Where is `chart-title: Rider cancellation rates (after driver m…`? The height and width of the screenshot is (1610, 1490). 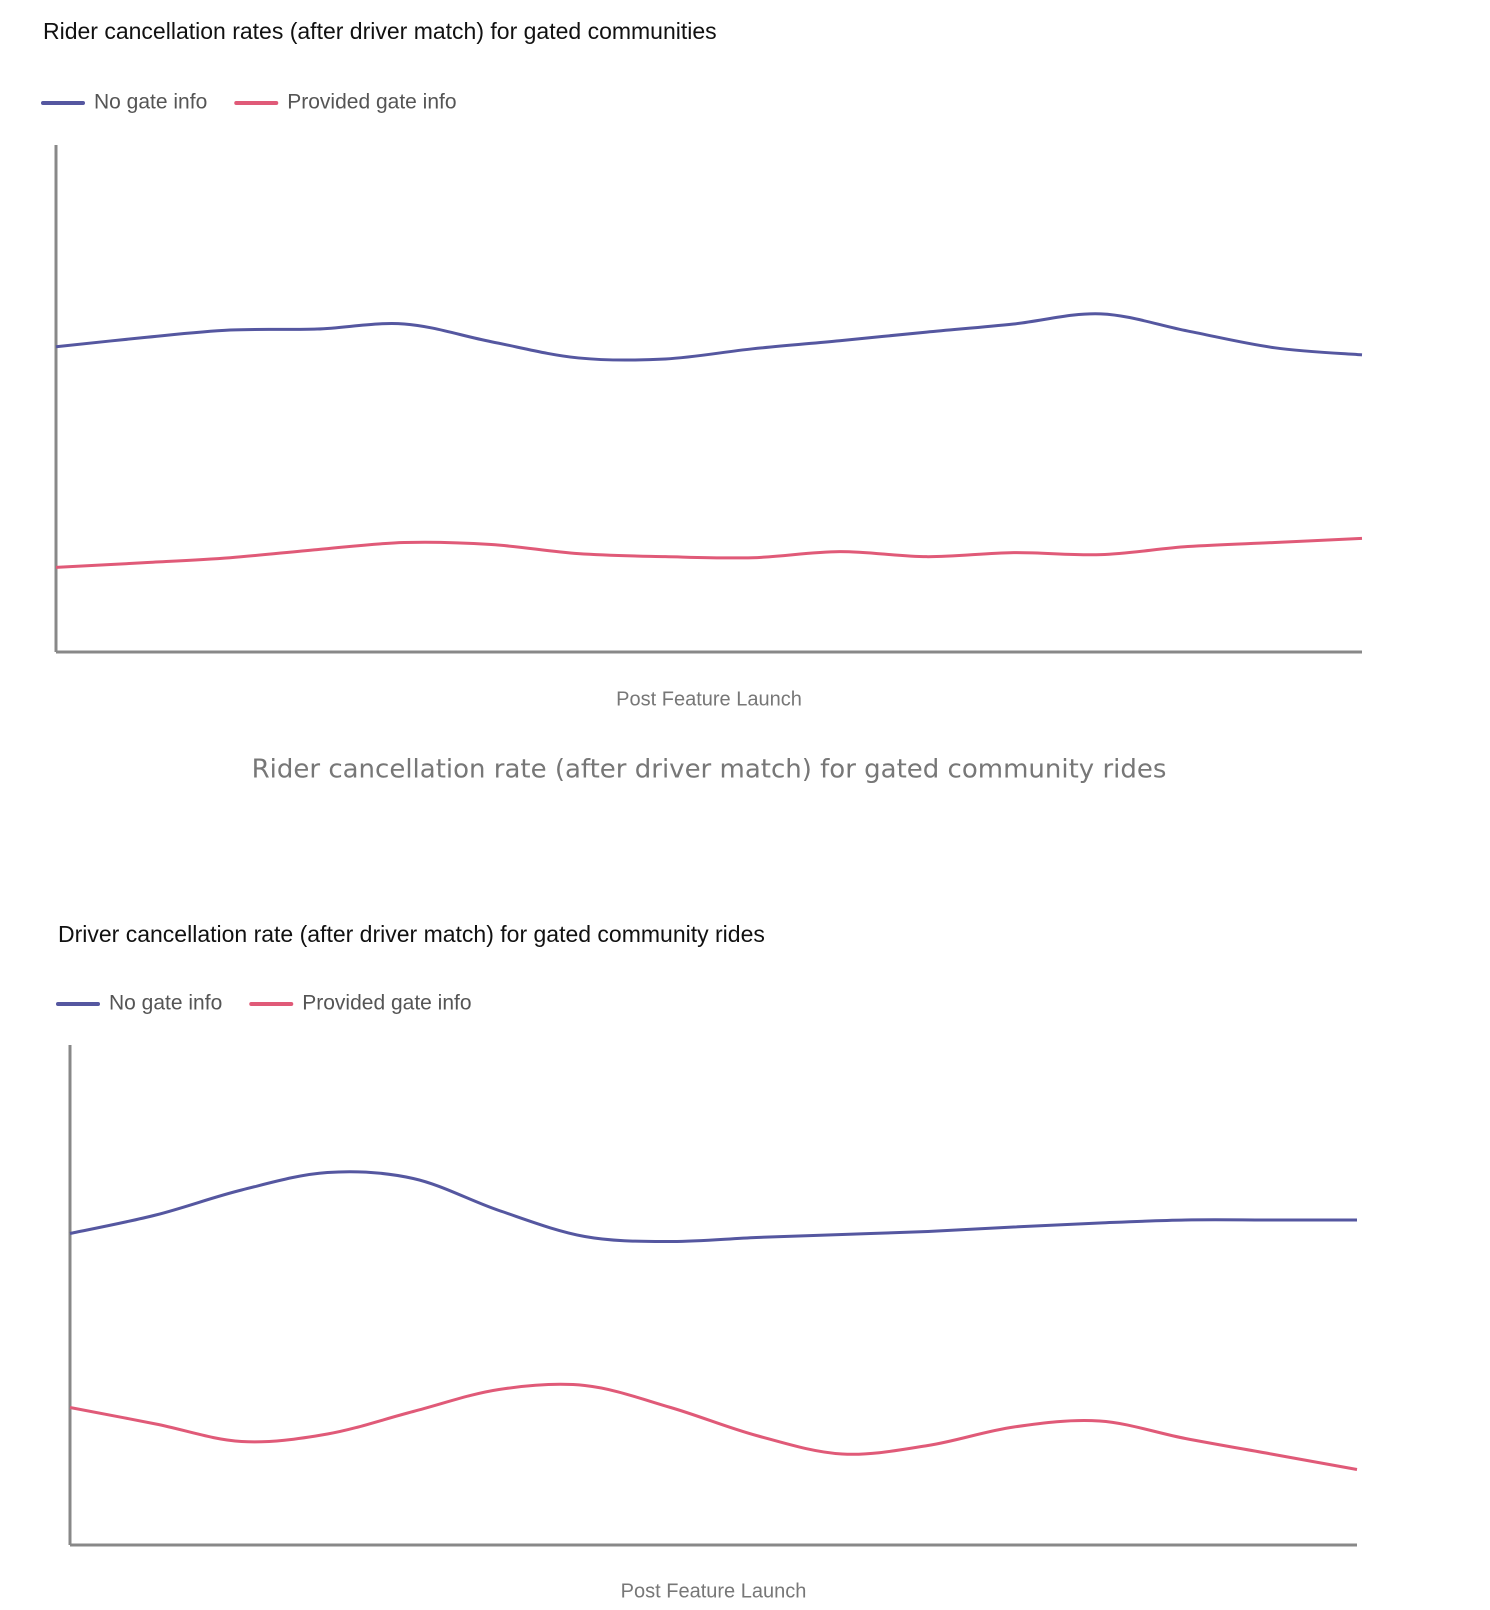 chart-title: Rider cancellation rates (after driver m… is located at coordinates (380, 31).